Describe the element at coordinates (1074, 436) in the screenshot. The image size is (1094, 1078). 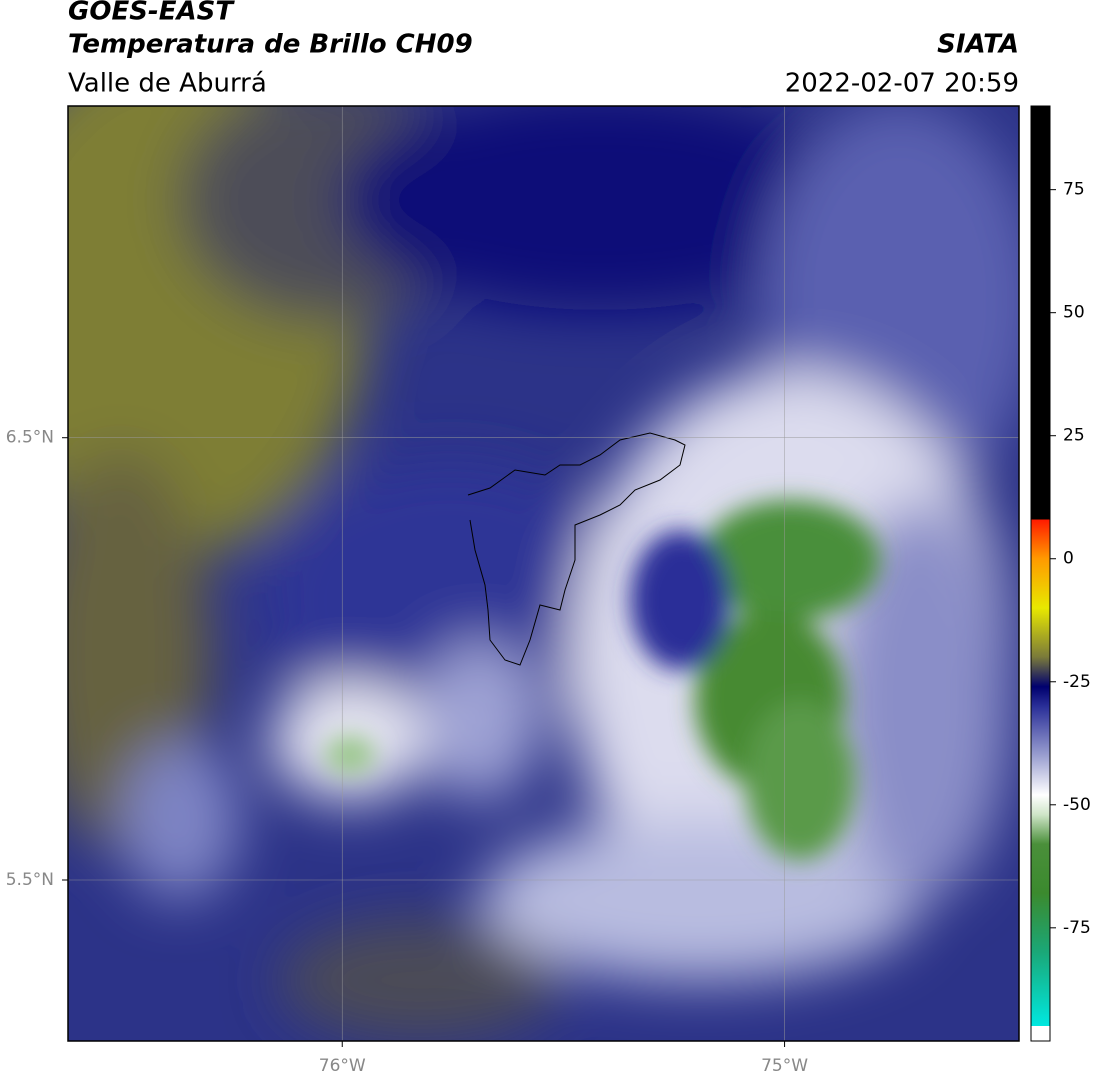
I see `colorbar-label: 25` at that location.